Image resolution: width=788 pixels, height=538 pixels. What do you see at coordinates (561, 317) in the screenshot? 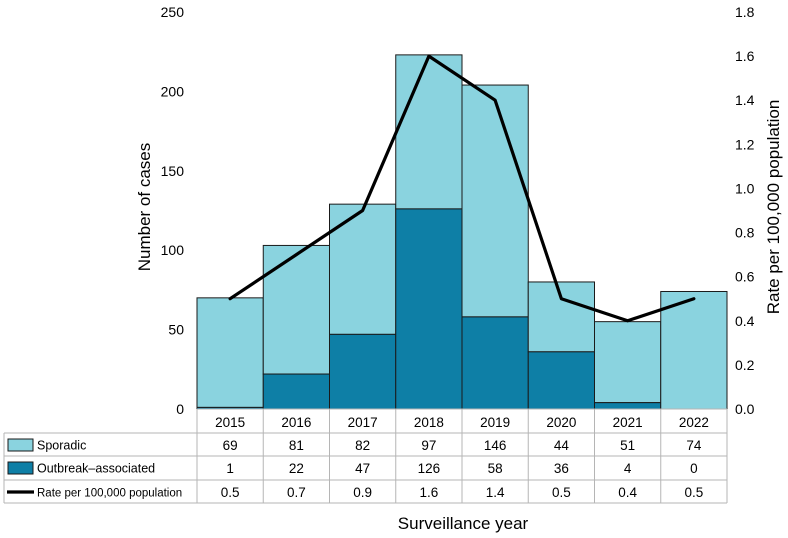
I see `bar-sporadic-2020` at bounding box center [561, 317].